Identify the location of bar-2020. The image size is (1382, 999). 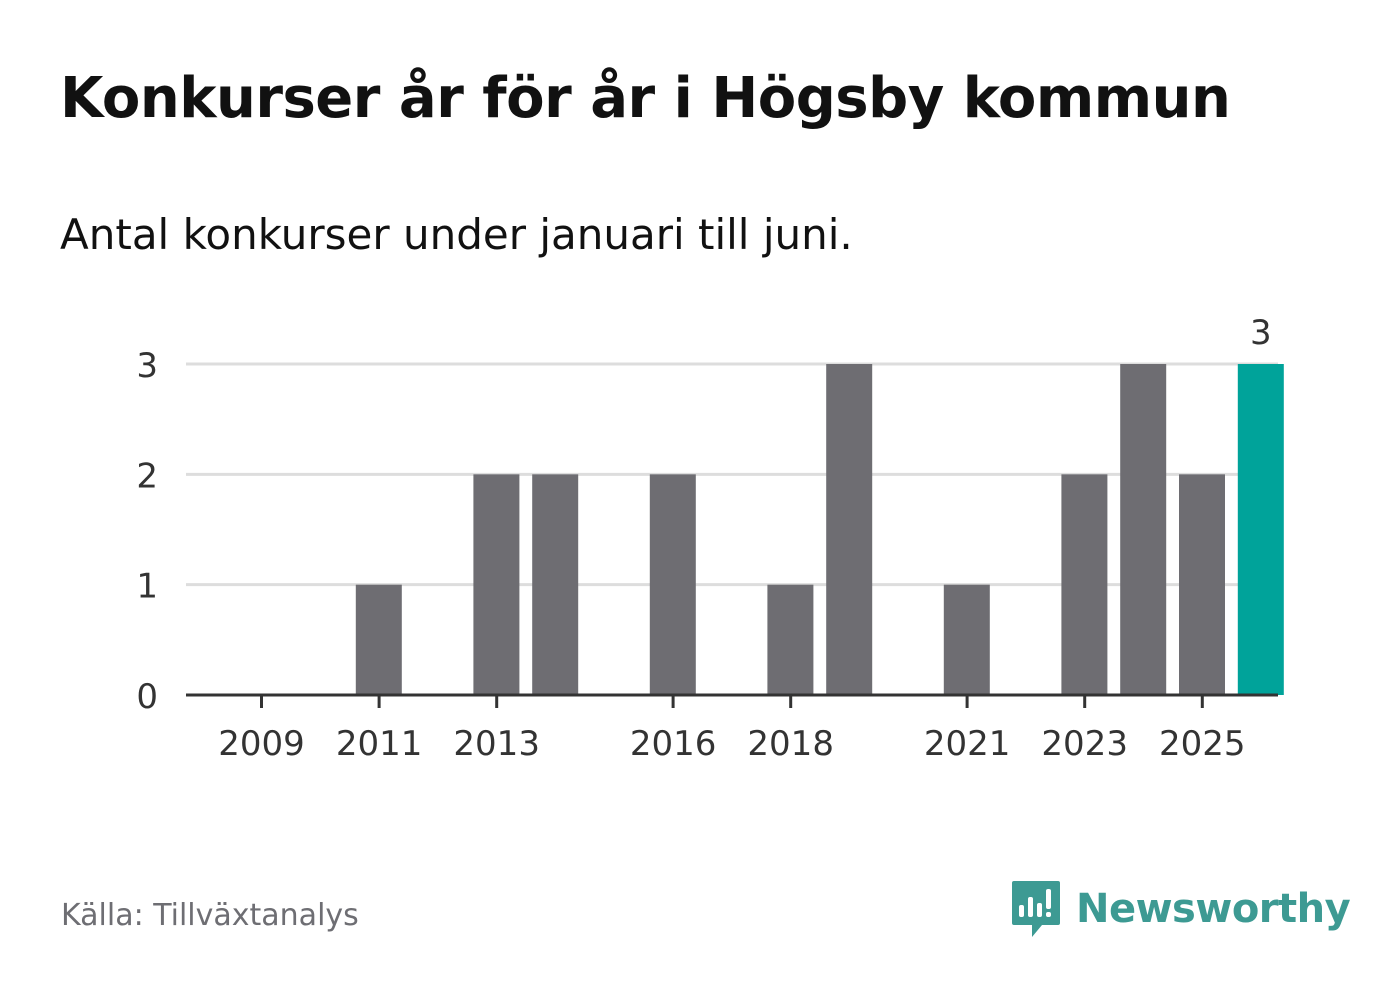
(966, 639).